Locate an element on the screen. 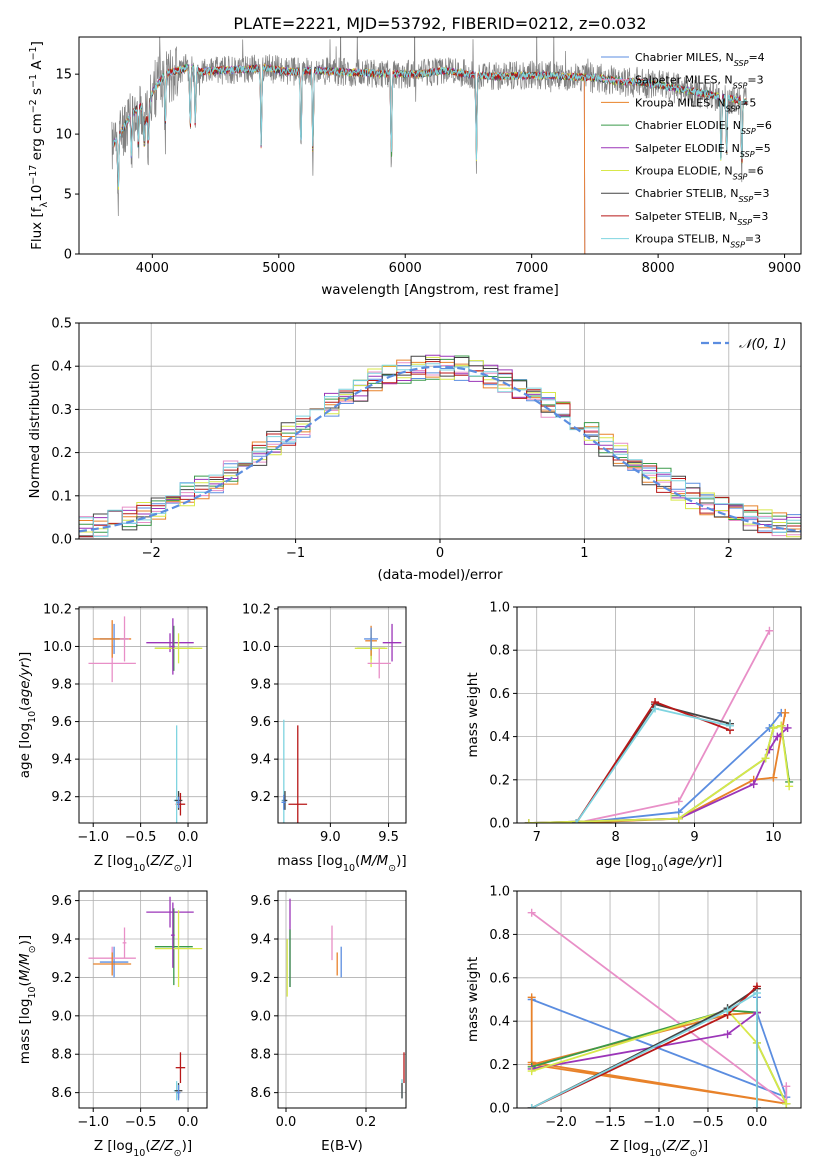 Image resolution: width=819 pixels, height=1175 pixels. normal-curve is located at coordinates (440, 449).